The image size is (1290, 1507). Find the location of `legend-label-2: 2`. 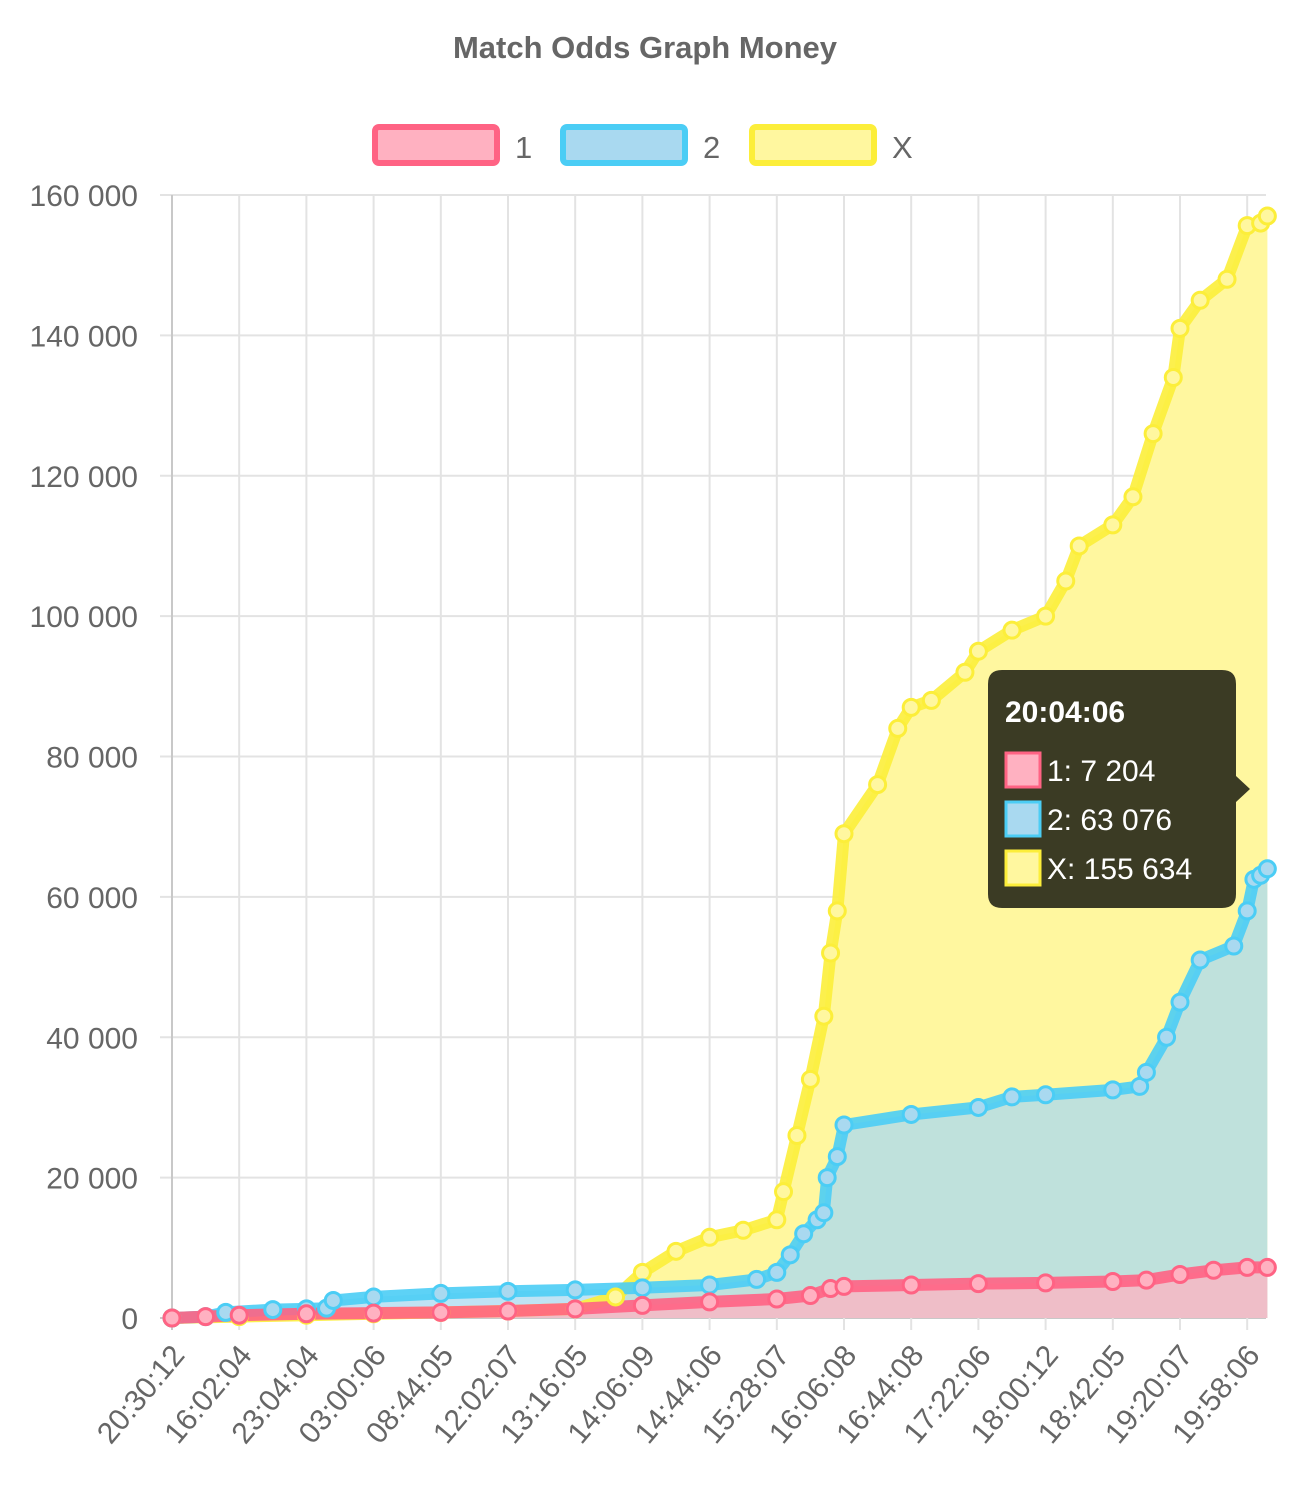

legend-label-2: 2 is located at coordinates (711, 147).